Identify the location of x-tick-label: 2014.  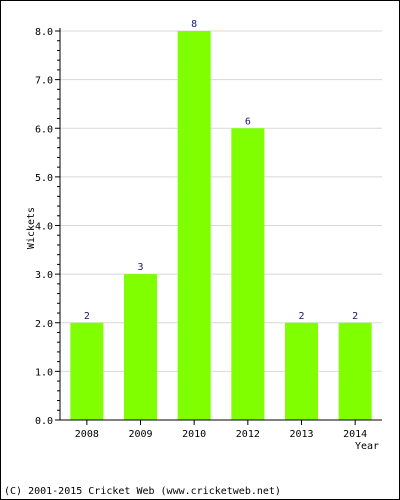
(355, 434).